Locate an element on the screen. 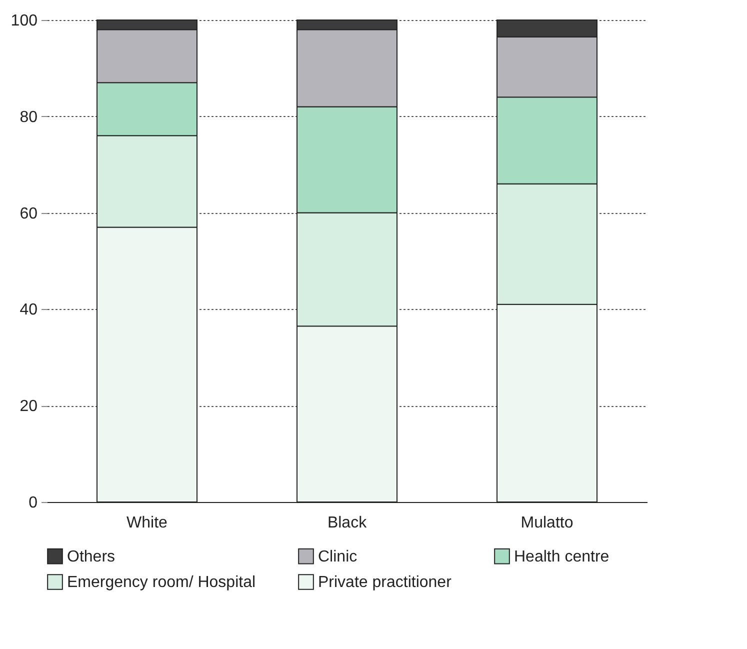  y-tick-label: 0 is located at coordinates (33, 503).